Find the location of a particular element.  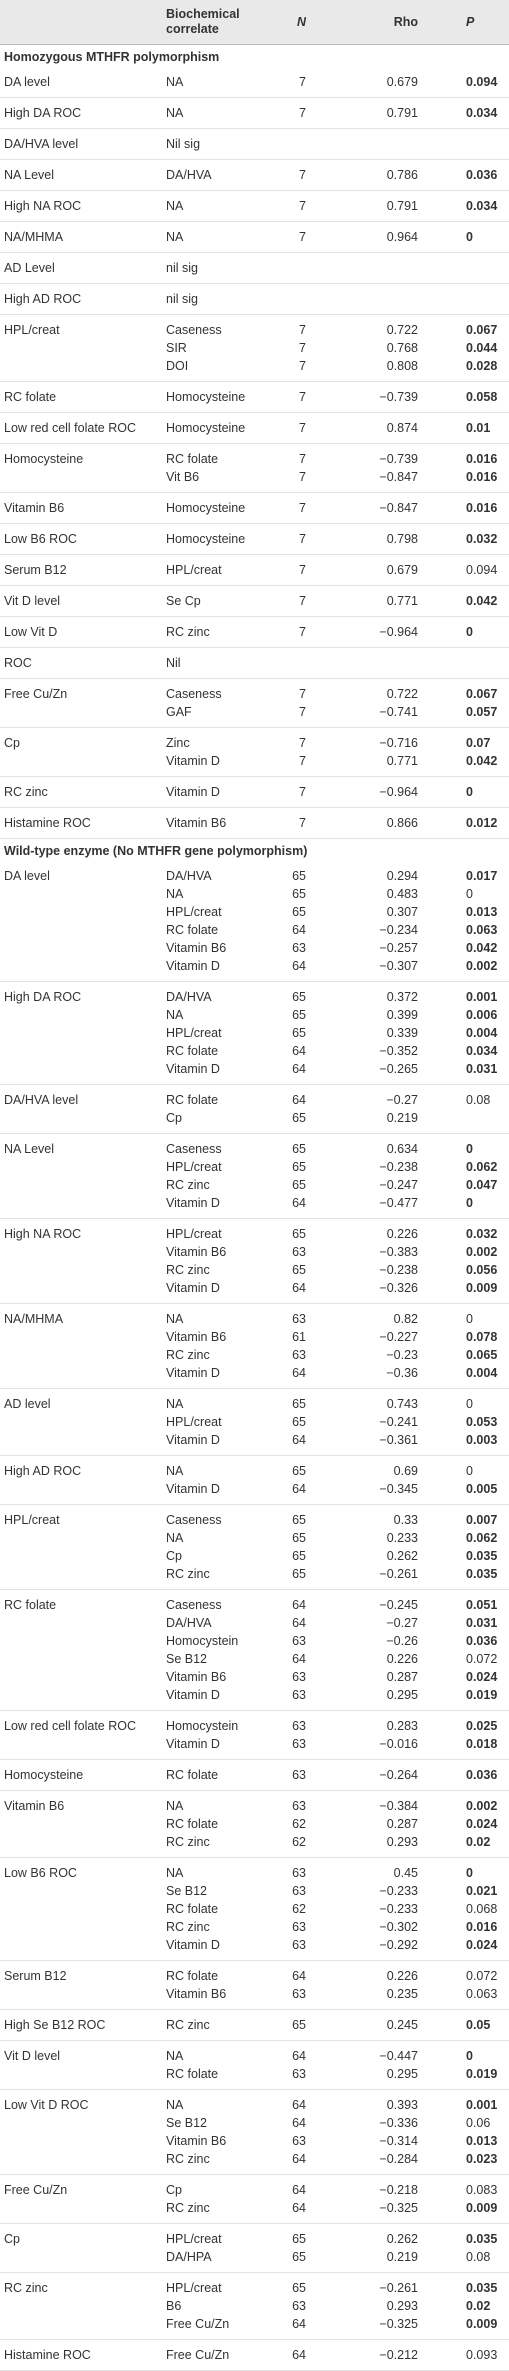

table-row: NA 65 0.233 0.062 is located at coordinates (254, 1538).